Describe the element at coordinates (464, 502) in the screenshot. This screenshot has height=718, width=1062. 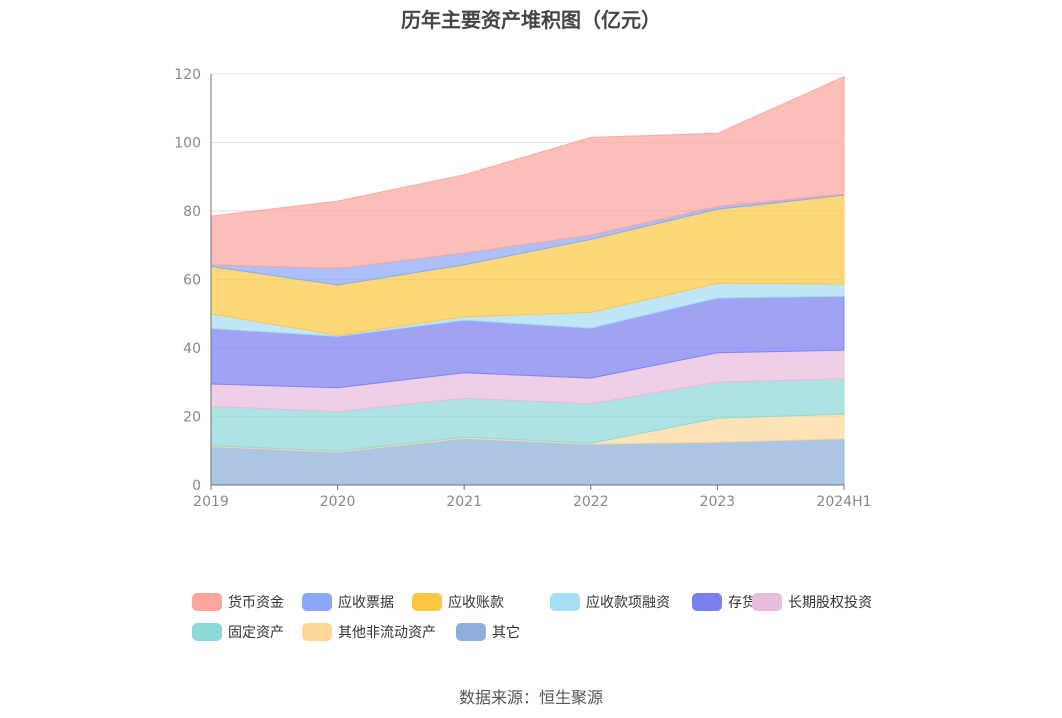
I see `x-tick-label: 2021` at that location.